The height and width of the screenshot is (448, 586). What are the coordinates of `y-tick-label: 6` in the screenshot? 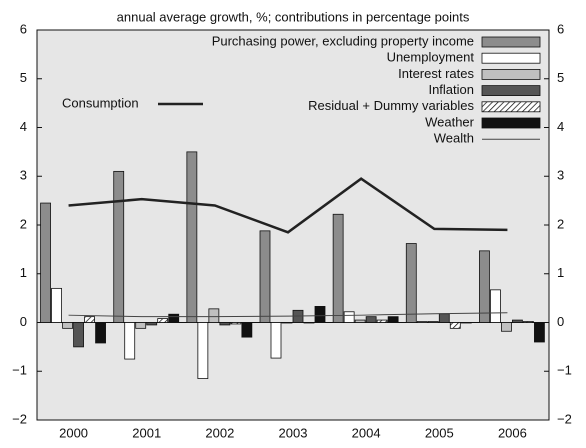 It's located at (23, 28).